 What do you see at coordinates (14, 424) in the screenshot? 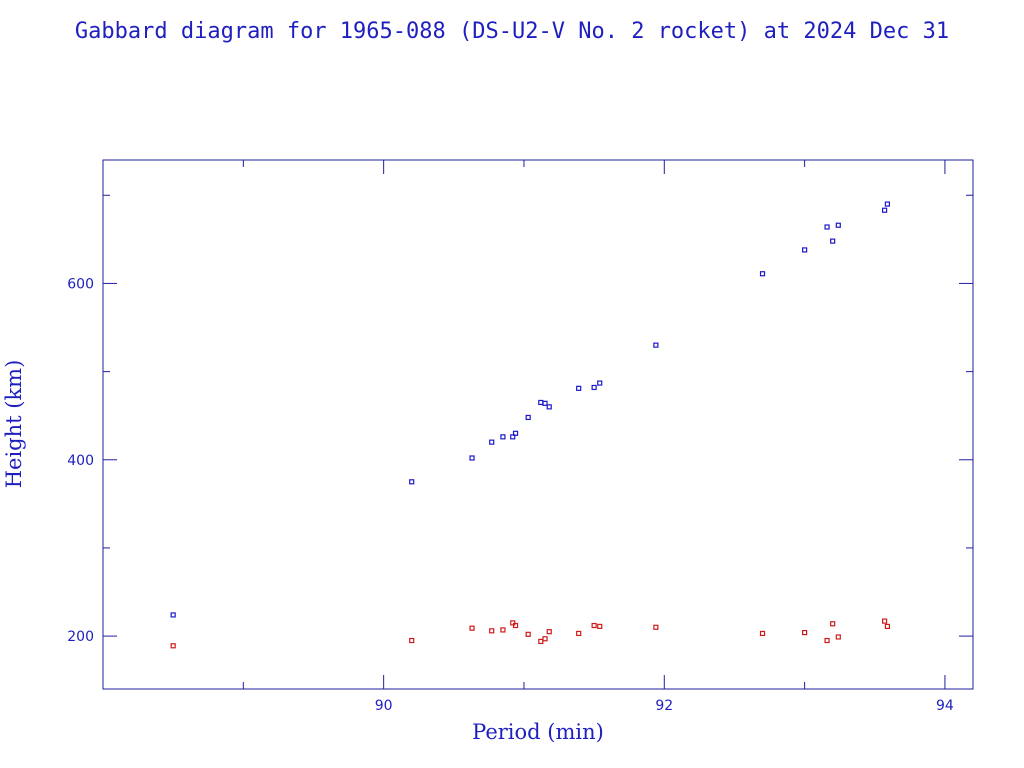
I see `y-axis-label: Height (km)` at bounding box center [14, 424].